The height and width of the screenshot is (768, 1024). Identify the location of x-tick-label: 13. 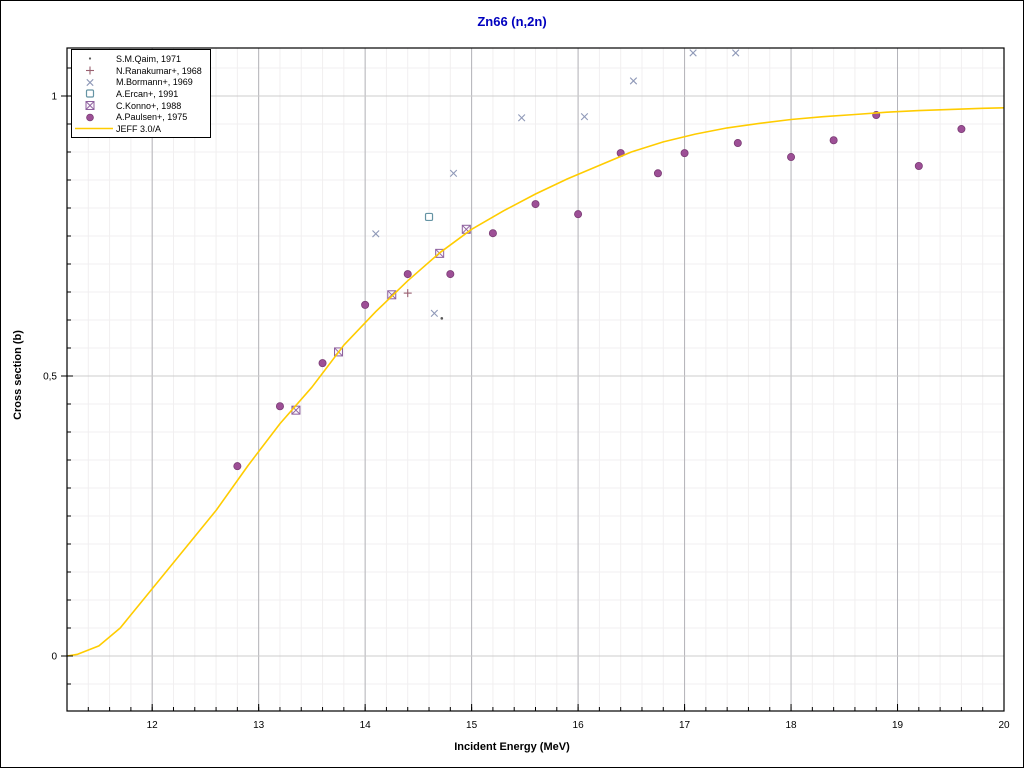
(259, 725).